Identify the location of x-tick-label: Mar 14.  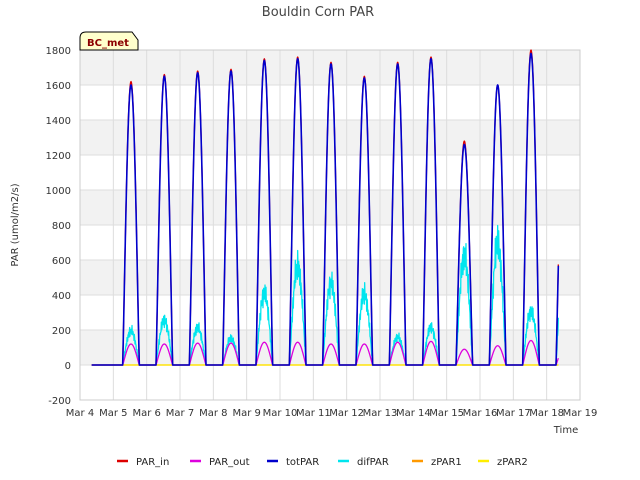
(413, 413).